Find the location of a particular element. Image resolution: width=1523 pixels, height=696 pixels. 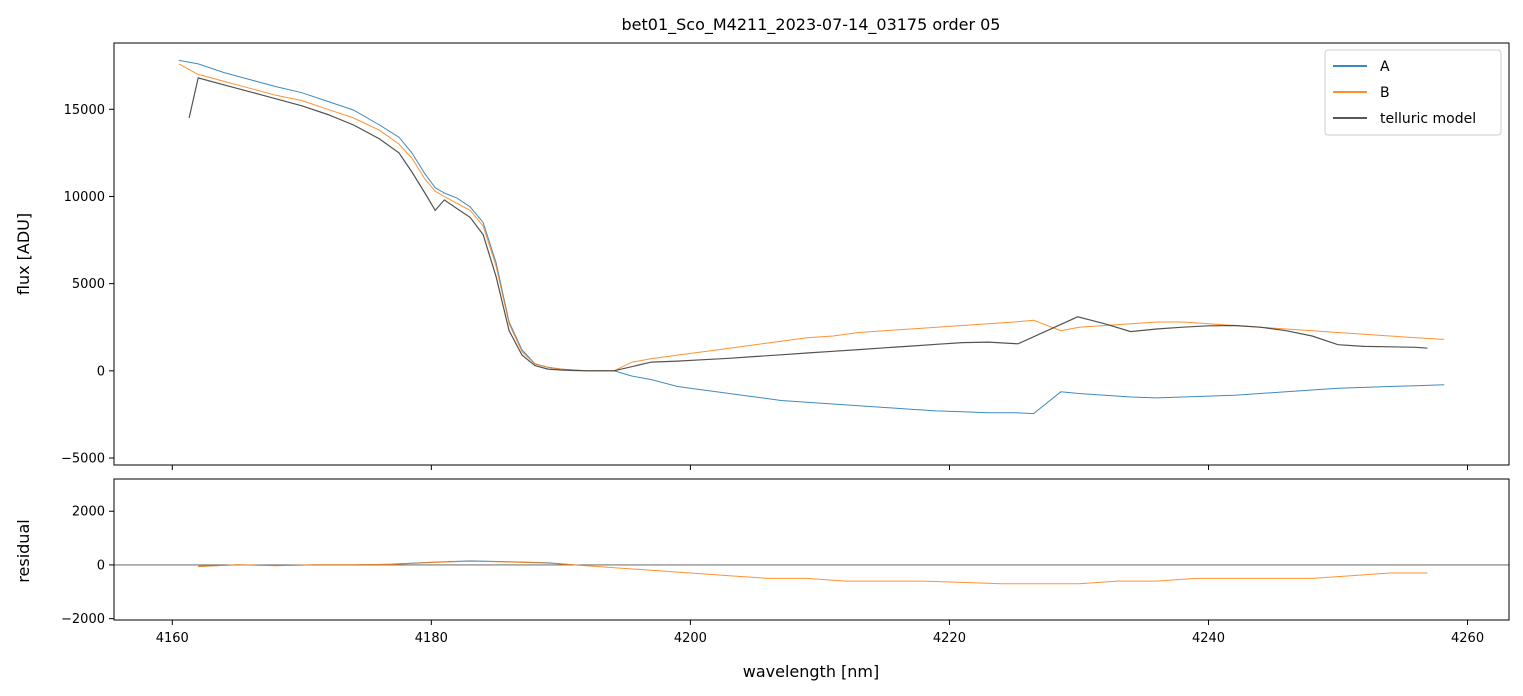

legend-box is located at coordinates (1413, 92).